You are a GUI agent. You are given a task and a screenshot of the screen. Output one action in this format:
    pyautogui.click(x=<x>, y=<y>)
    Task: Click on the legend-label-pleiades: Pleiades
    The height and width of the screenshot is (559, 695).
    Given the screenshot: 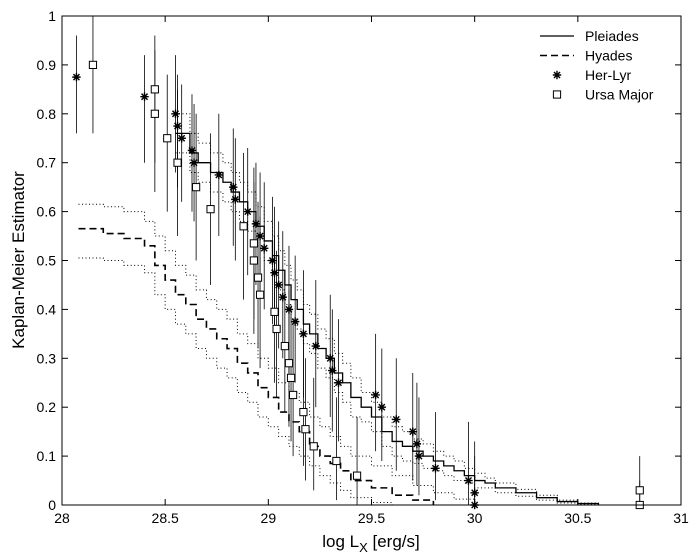 What is the action you would take?
    pyautogui.click(x=612, y=36)
    